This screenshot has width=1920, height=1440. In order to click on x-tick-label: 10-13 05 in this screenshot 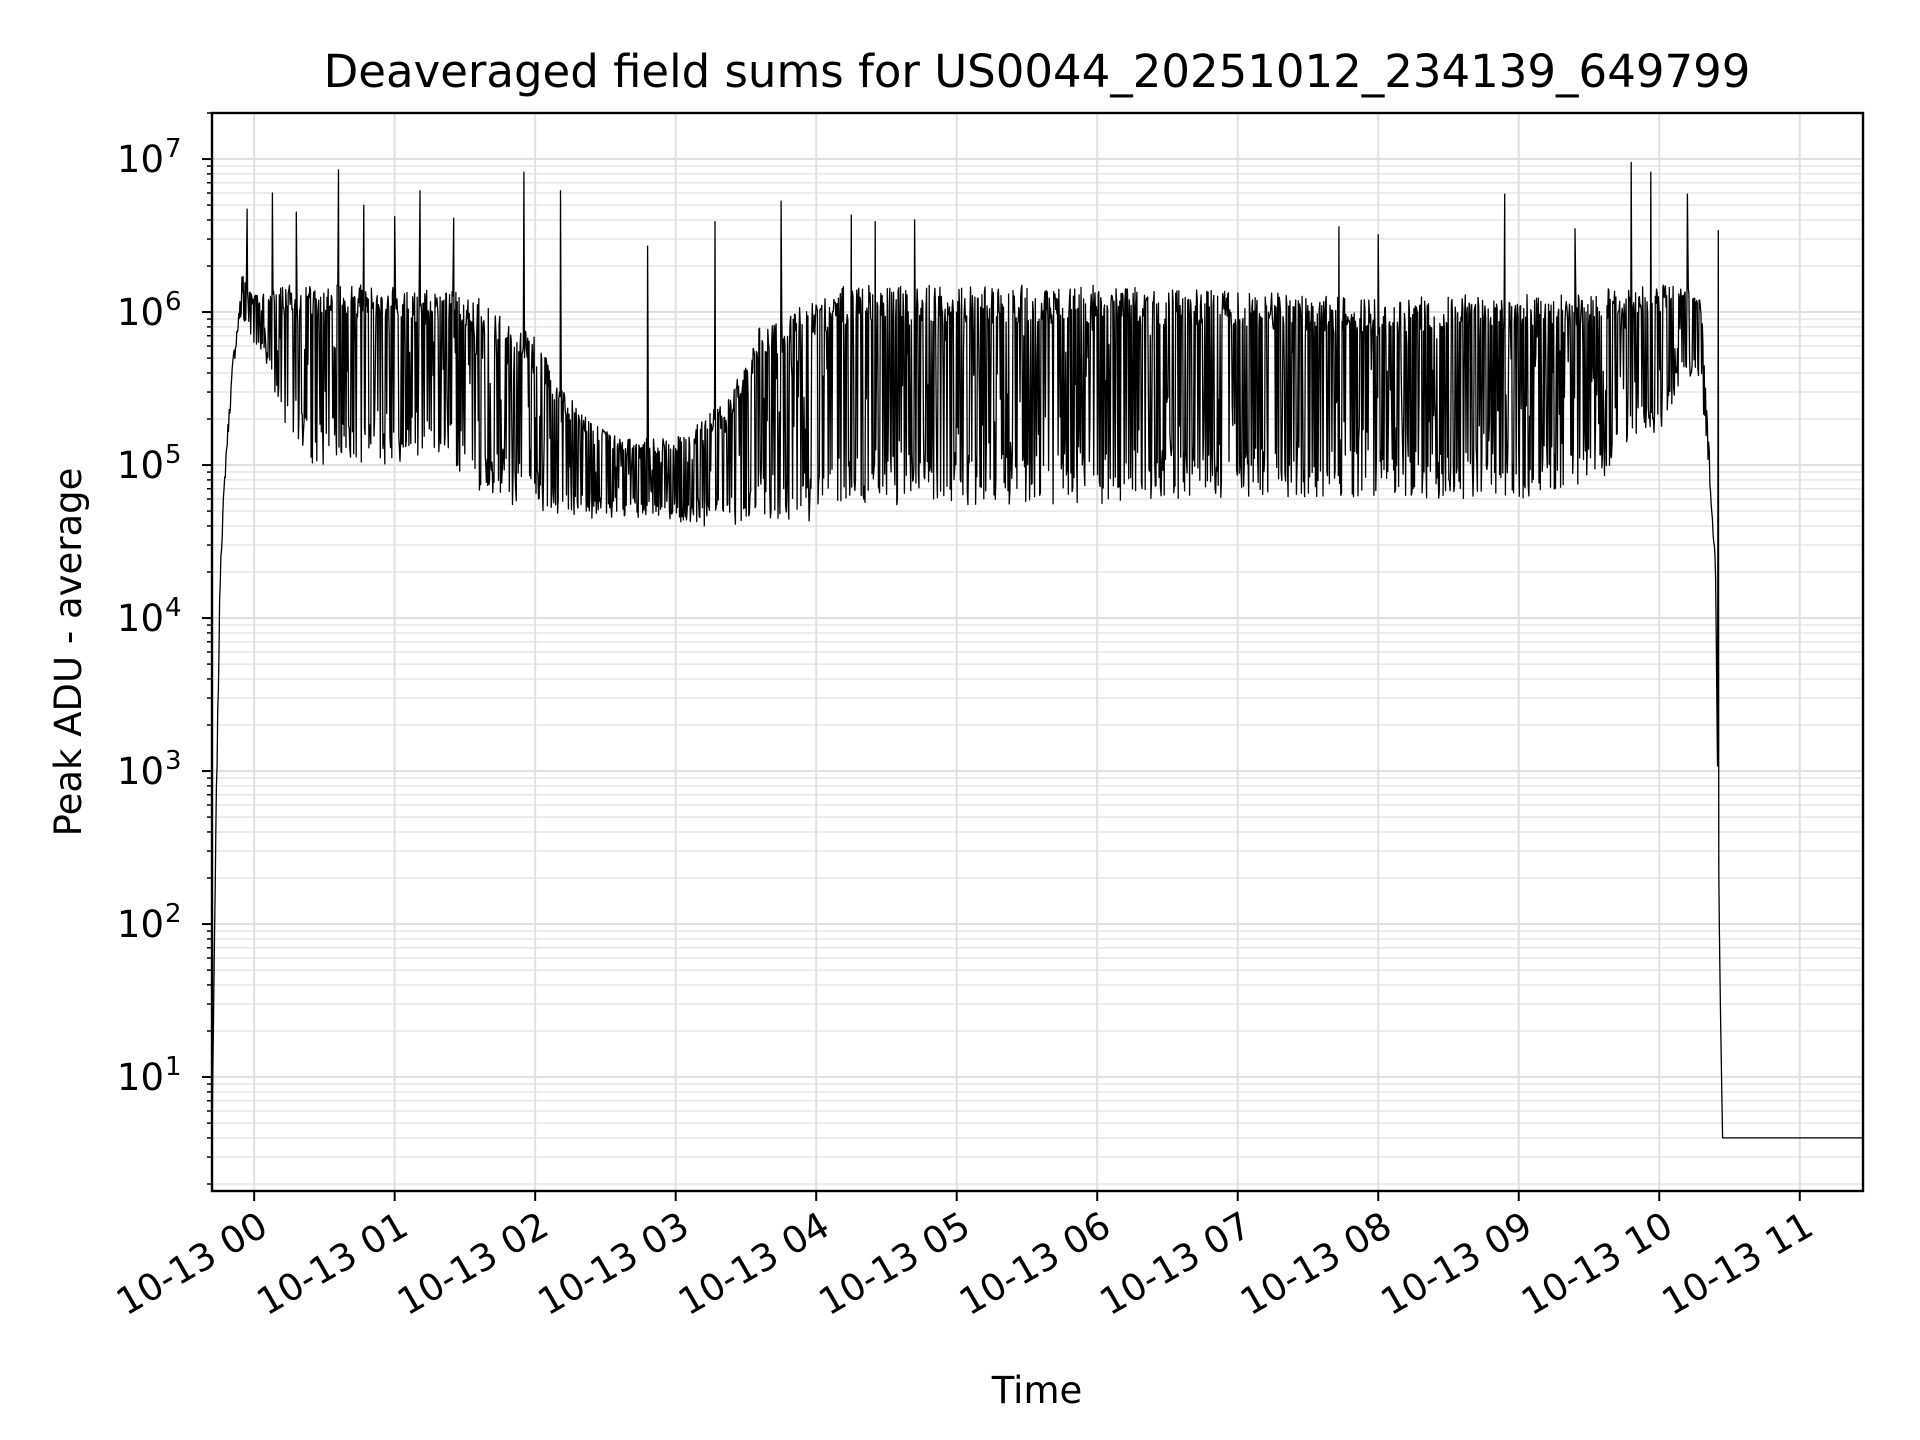, I will do `click(895, 1264)`.